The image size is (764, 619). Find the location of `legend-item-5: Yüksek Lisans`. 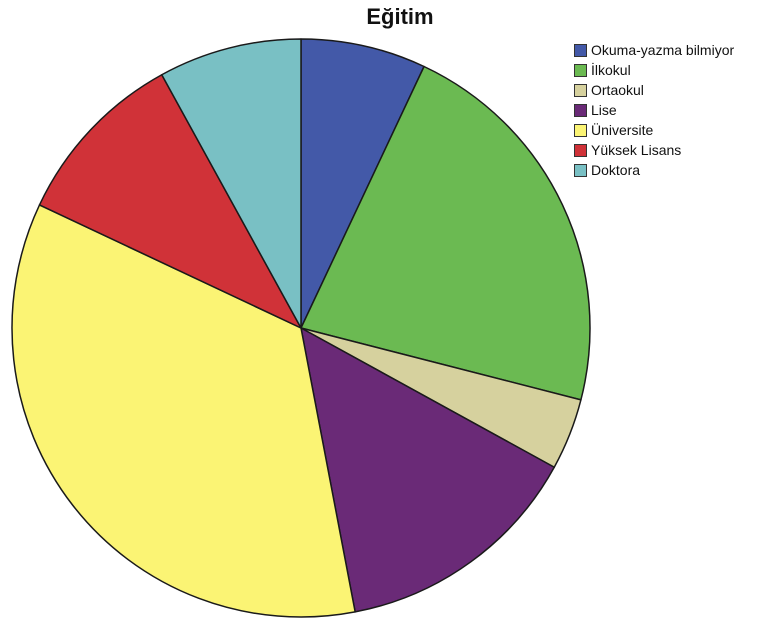

legend-item-5: Yüksek Lisans is located at coordinates (654, 150).